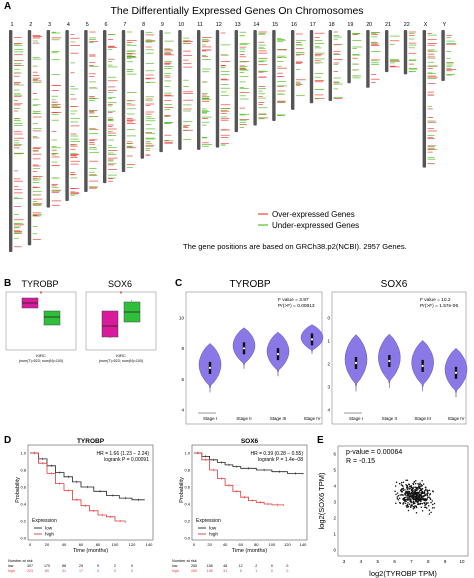  Describe the element at coordinates (334, 470) in the screenshot. I see `scatter-ytick: 5` at that location.